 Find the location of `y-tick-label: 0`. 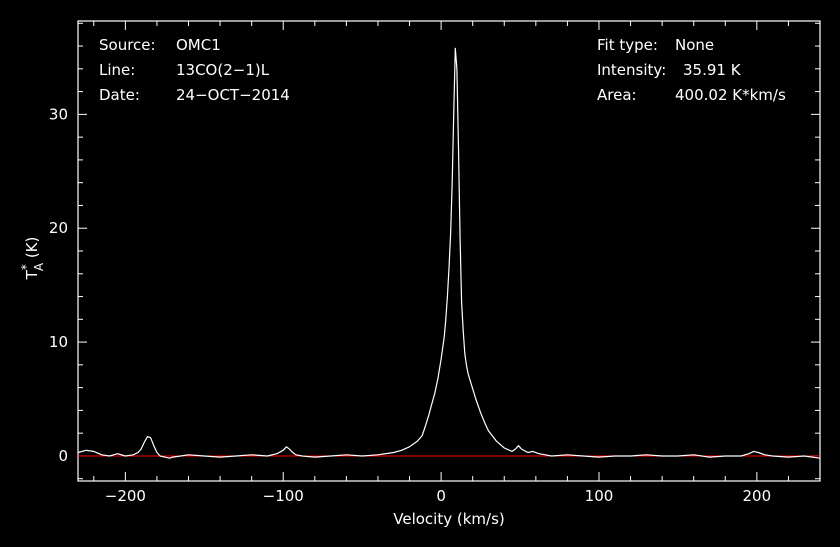

y-tick-label: 0 is located at coordinates (63, 456).